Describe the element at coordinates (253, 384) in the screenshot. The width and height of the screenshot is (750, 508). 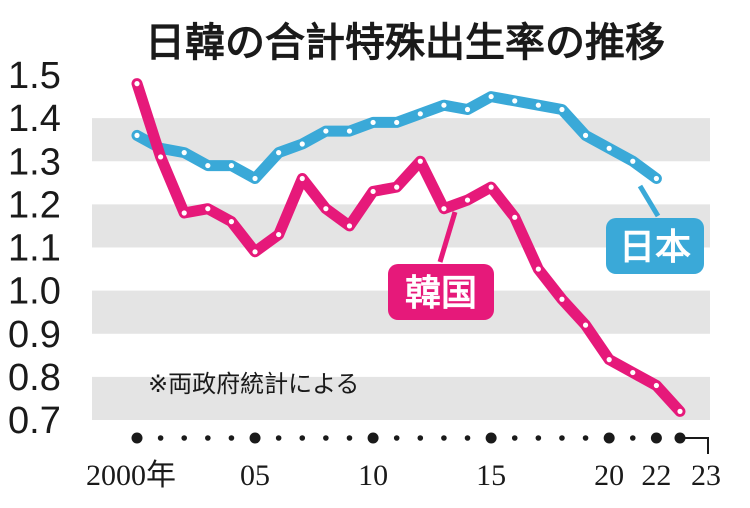
I see `source-note: ※両政府統計による` at that location.